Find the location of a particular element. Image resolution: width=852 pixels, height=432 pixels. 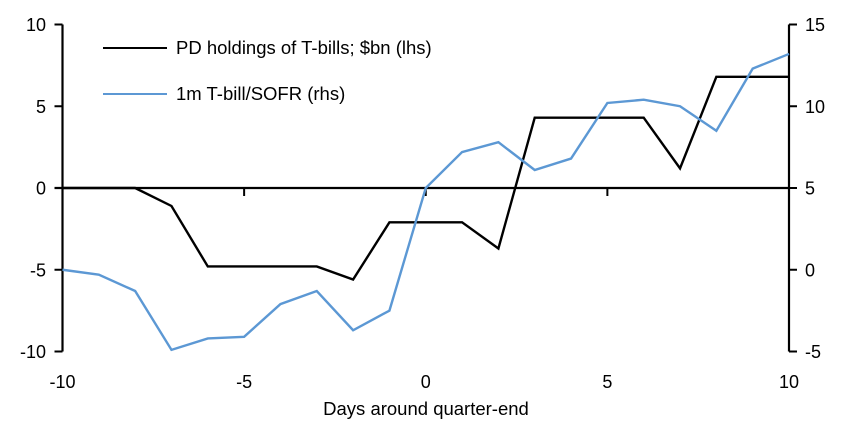

x-axis-tick-label: 5 is located at coordinates (607, 382).